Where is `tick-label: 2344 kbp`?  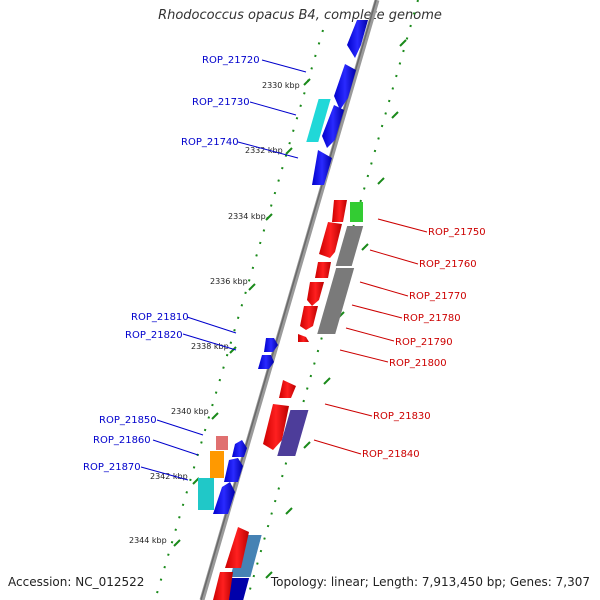 tick-label: 2344 kbp is located at coordinates (148, 540).